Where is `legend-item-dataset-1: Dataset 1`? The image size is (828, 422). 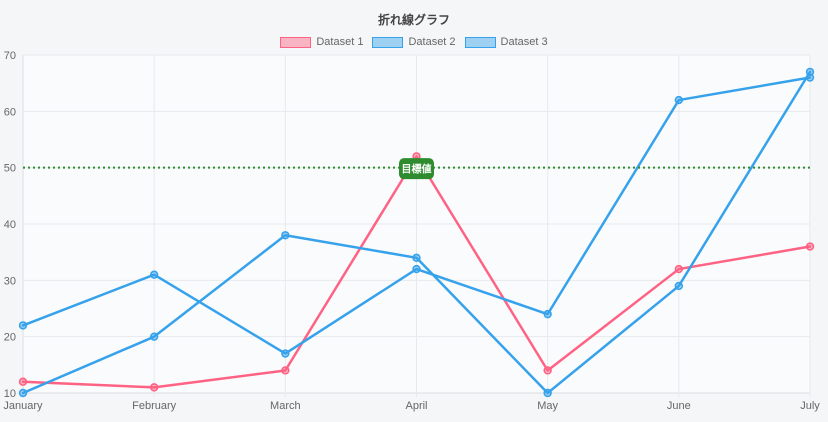 legend-item-dataset-1: Dataset 1 is located at coordinates (321, 42).